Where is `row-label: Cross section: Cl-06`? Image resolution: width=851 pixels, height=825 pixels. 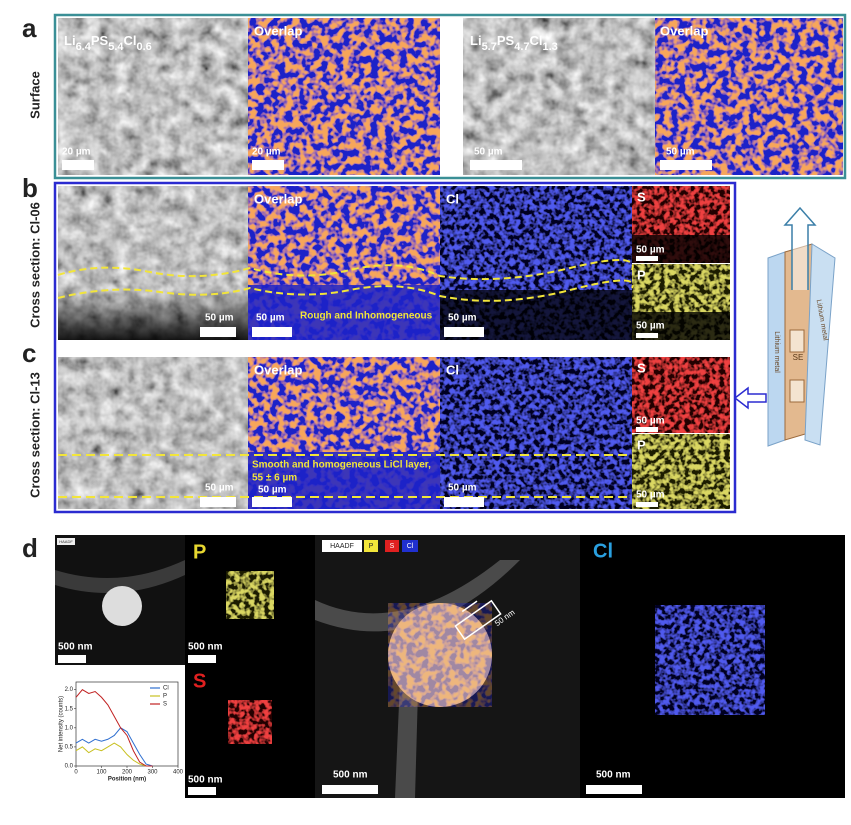
row-label: Cross section: Cl-06 is located at coordinates (34, 265).